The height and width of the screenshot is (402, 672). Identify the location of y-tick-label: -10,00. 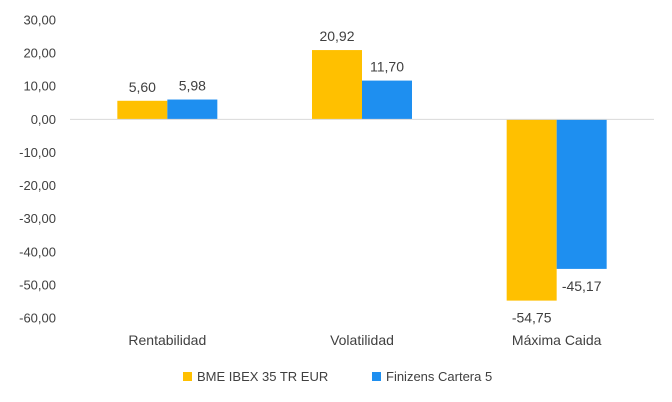
(37, 152).